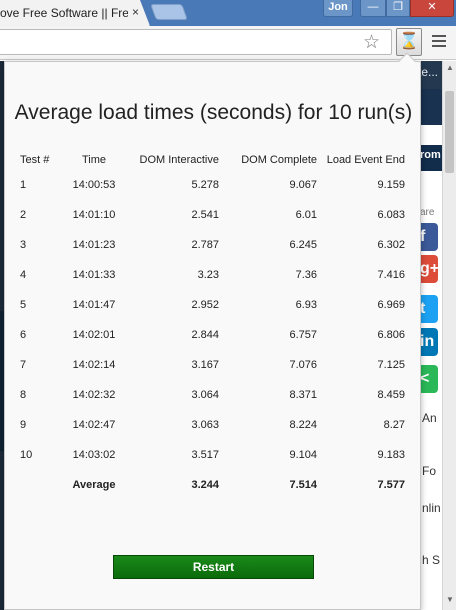  I want to click on test-number-cell: 3, so click(23, 245).